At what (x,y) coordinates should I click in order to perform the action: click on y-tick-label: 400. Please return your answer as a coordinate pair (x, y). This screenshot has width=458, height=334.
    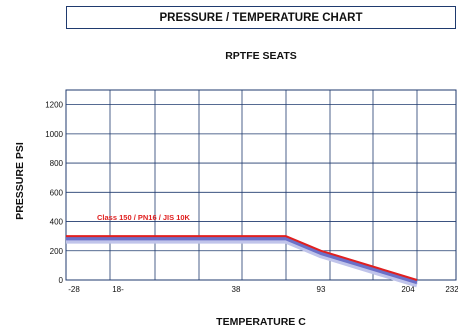
    Looking at the image, I should click on (57, 222).